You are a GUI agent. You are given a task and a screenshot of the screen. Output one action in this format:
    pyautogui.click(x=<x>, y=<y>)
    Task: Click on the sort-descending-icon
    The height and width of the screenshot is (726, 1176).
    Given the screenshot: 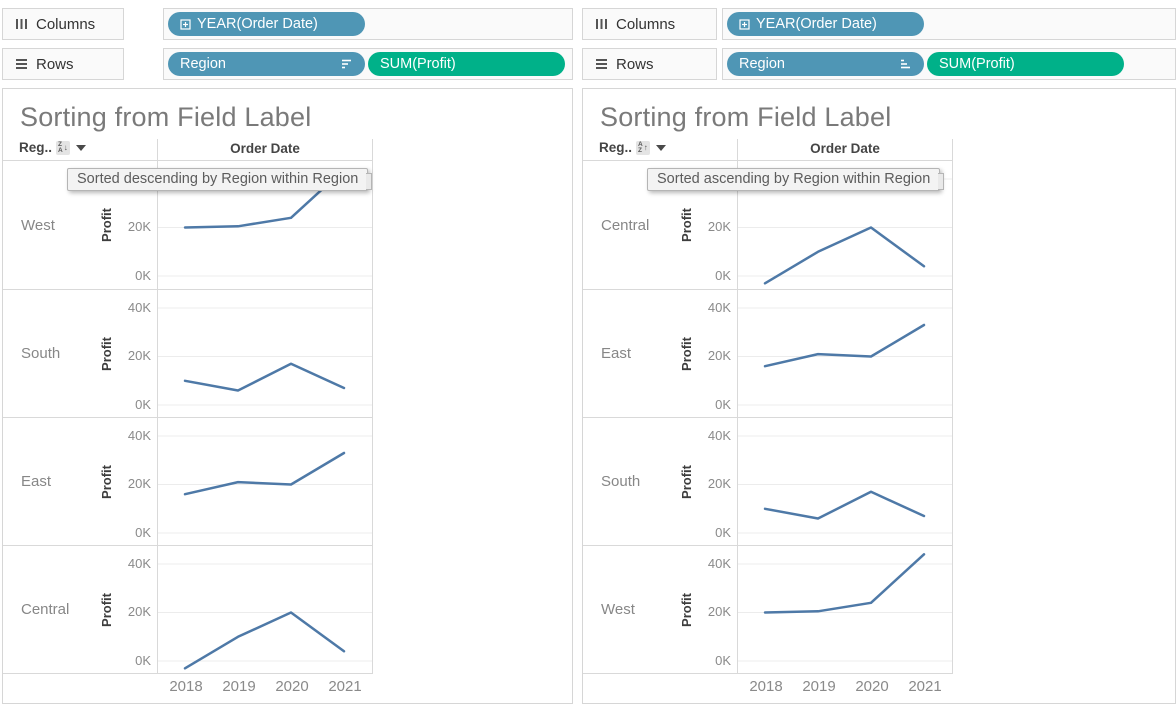 What is the action you would take?
    pyautogui.click(x=346, y=64)
    